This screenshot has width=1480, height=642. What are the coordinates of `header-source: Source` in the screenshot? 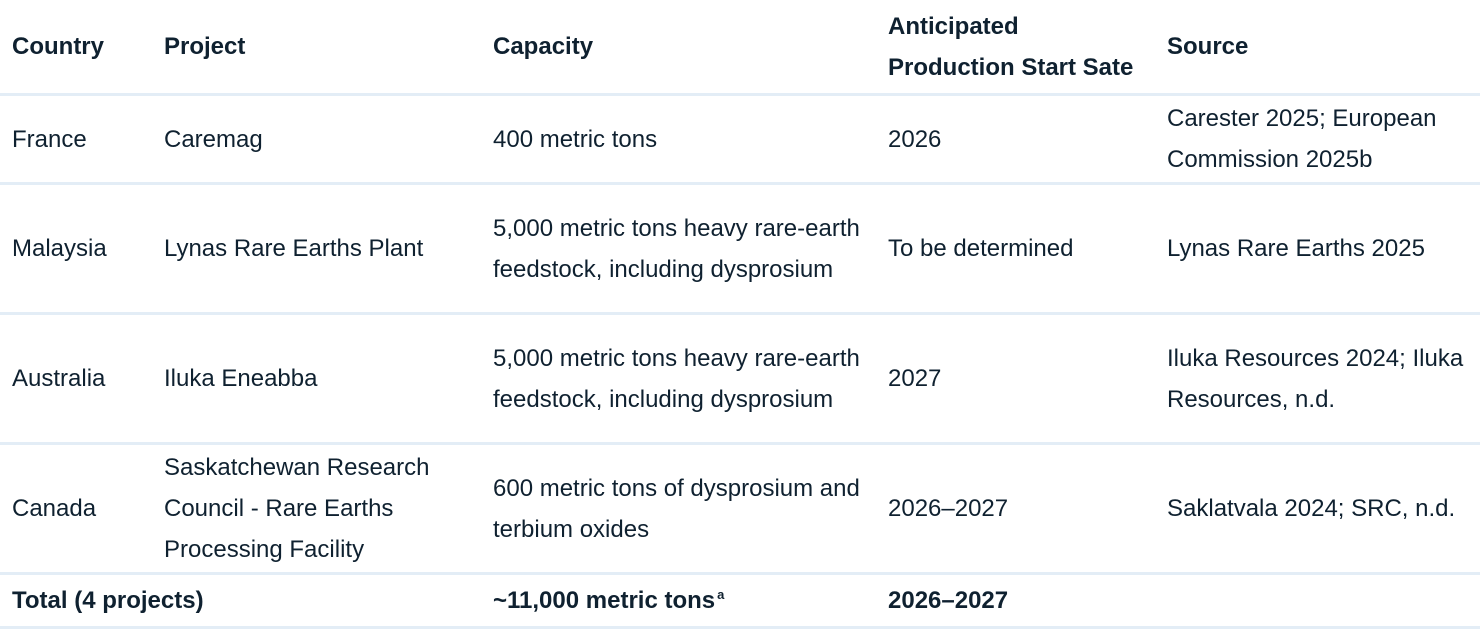 It's located at (1208, 46).